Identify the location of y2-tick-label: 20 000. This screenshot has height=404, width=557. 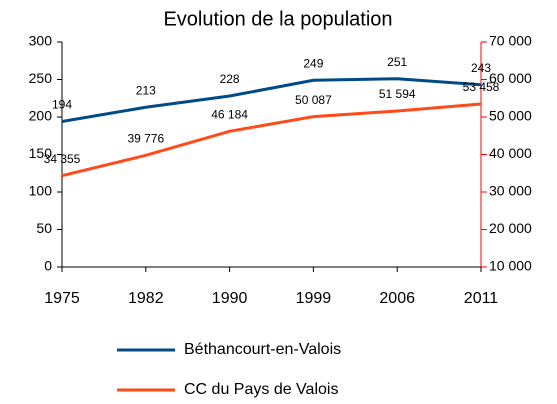
(510, 228).